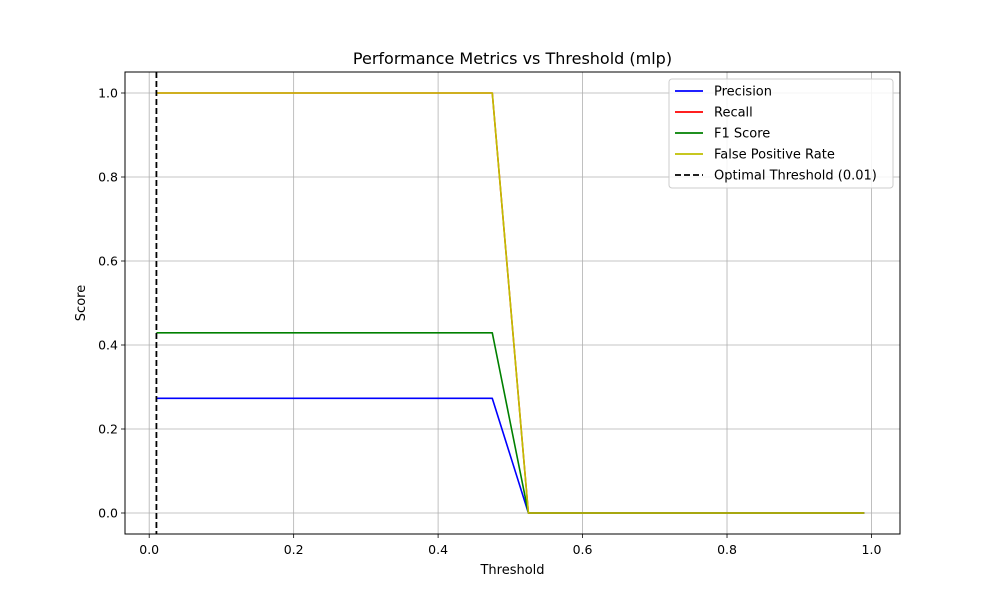 This screenshot has width=1000, height=600. What do you see at coordinates (294, 549) in the screenshot?
I see `x-tick-label: 0.2` at bounding box center [294, 549].